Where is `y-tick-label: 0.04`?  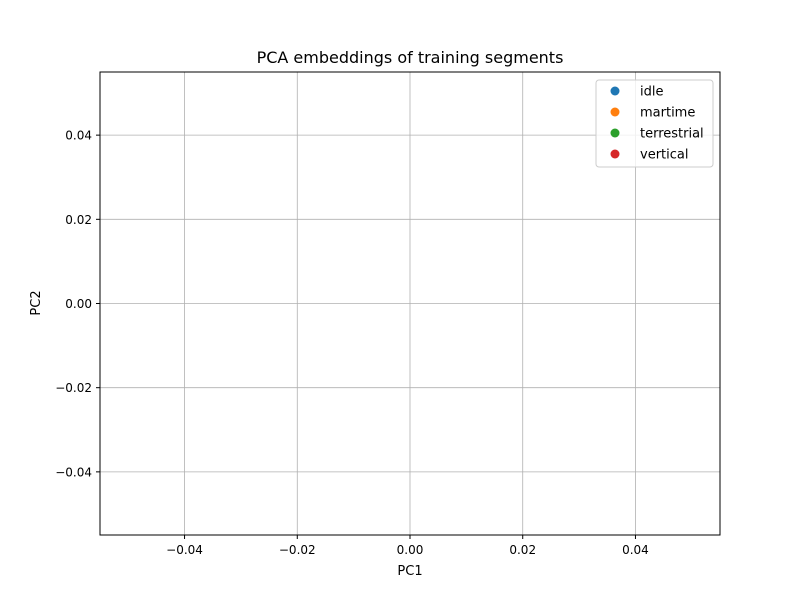 y-tick-label: 0.04 is located at coordinates (78, 136).